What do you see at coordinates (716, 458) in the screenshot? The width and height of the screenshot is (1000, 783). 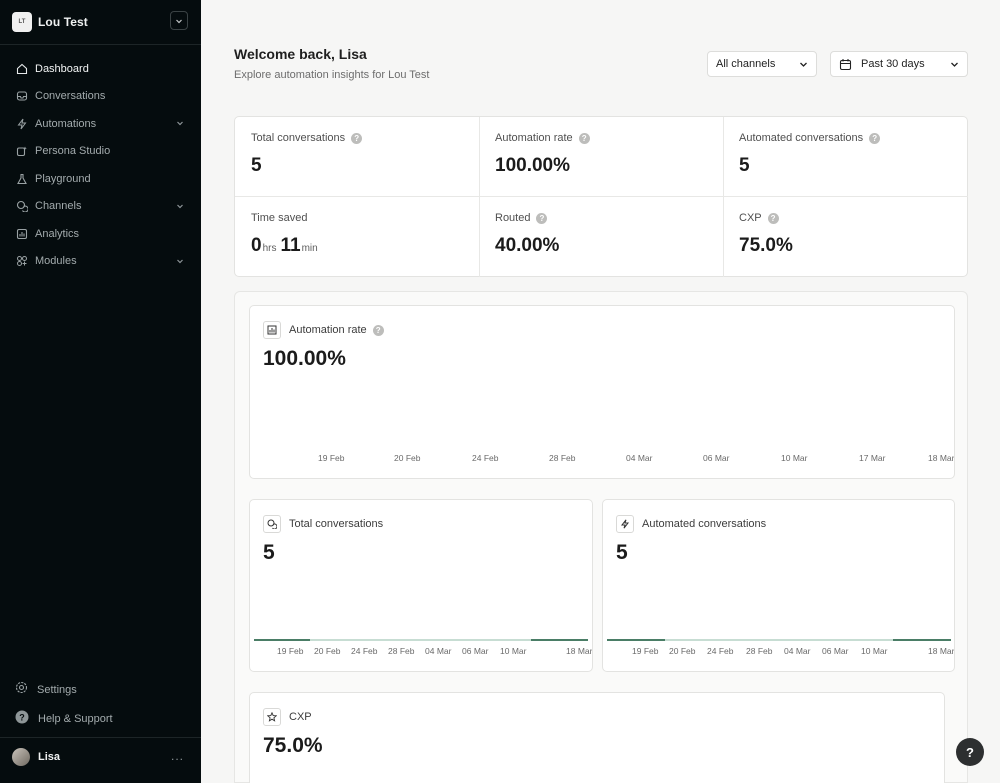 I see `x-tick: 06 Mar` at bounding box center [716, 458].